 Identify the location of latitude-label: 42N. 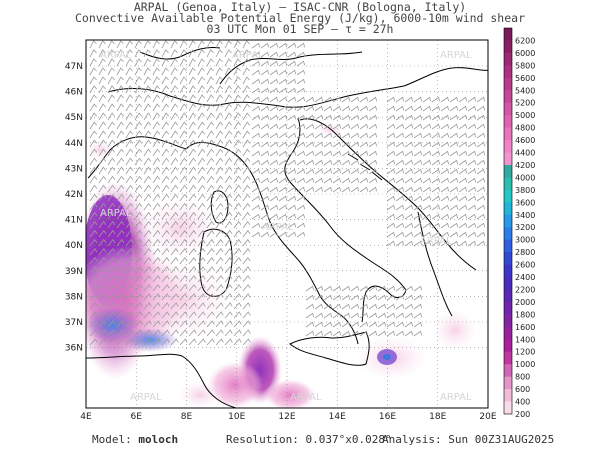
(74, 195).